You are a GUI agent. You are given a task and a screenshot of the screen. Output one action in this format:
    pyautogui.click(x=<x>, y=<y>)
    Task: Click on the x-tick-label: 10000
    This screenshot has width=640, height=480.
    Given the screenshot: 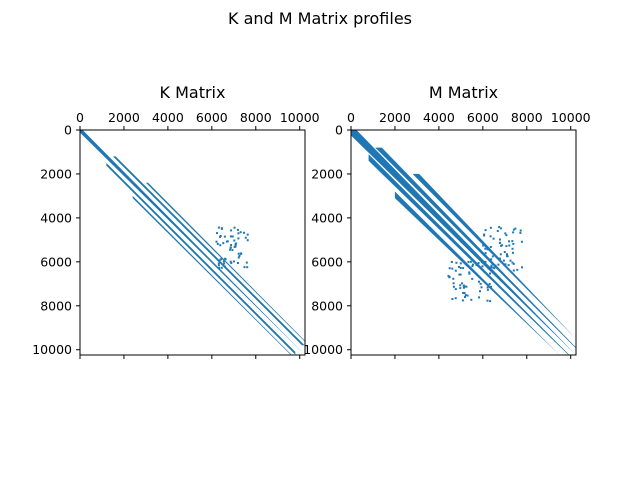 What is the action you would take?
    pyautogui.click(x=571, y=117)
    